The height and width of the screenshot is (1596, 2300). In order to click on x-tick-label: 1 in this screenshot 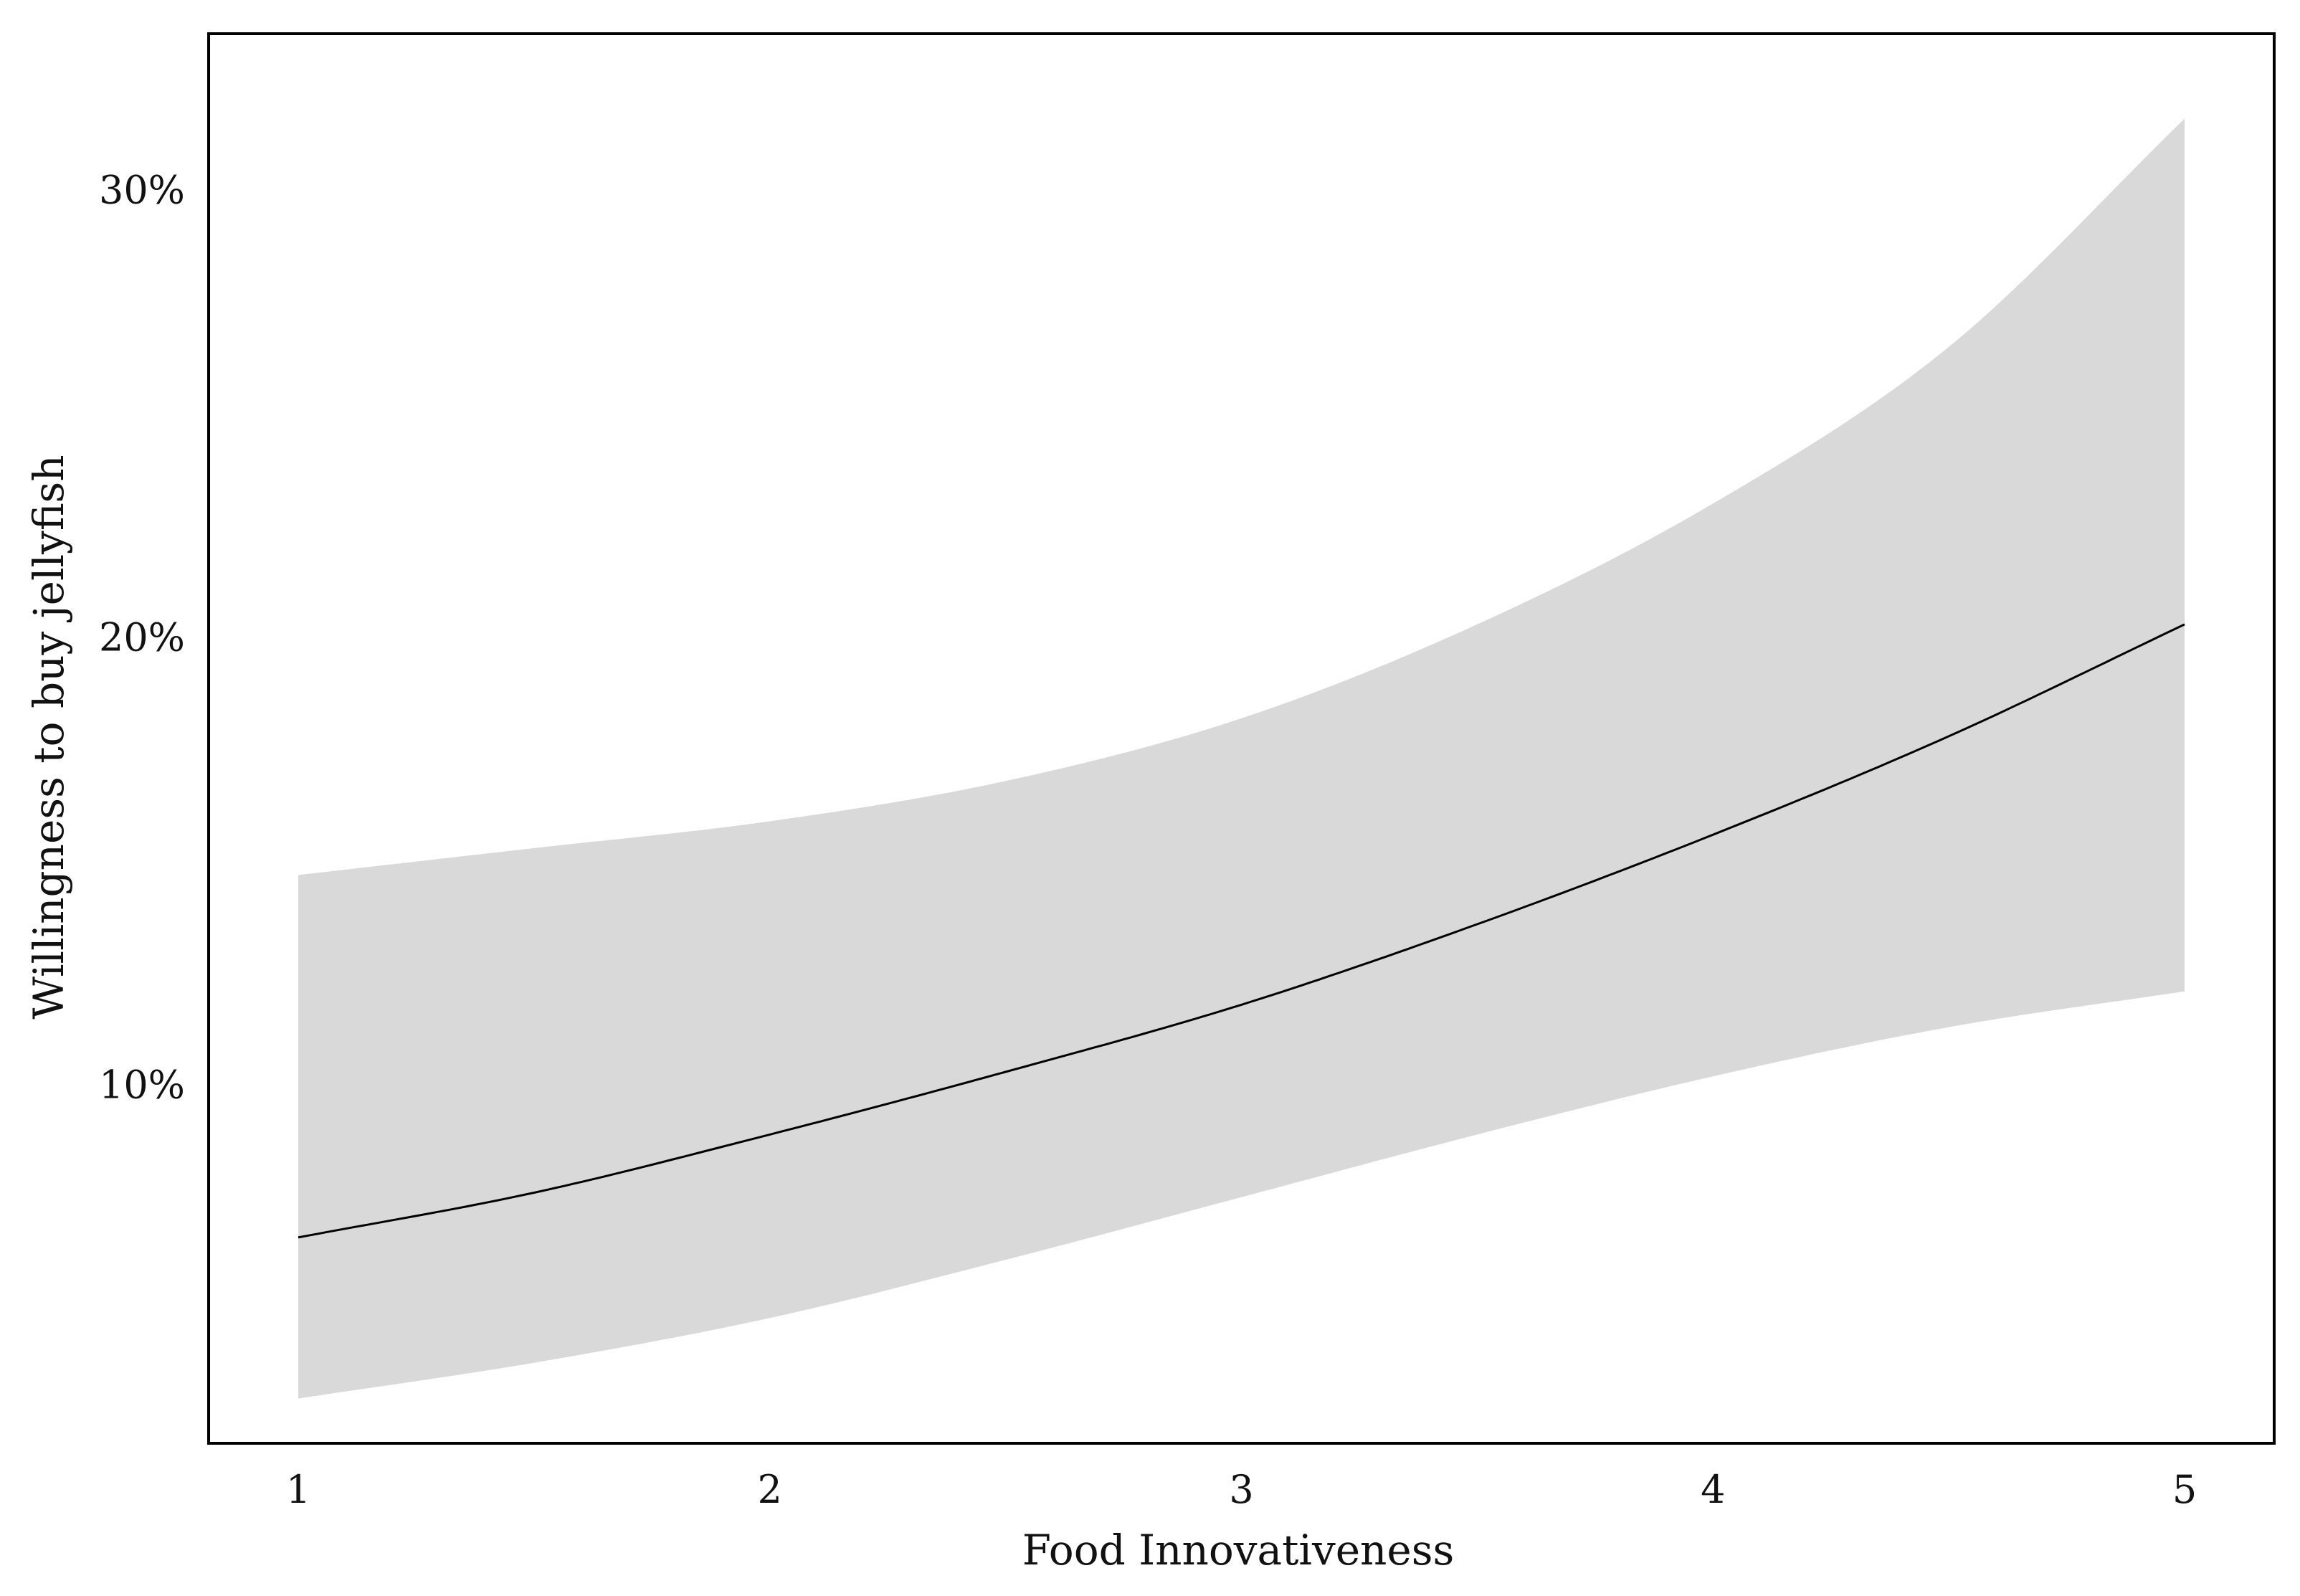, I will do `click(298, 1489)`.